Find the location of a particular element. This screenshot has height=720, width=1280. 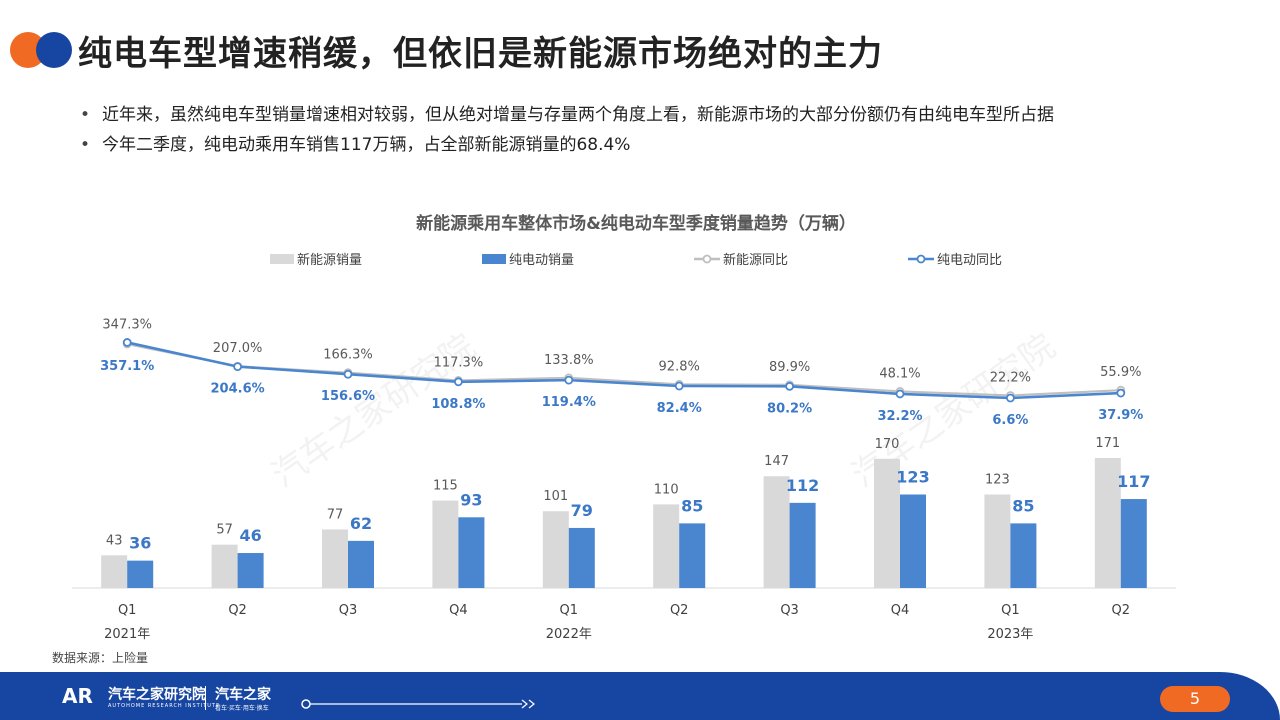

footer-divider is located at coordinates (205, 698).